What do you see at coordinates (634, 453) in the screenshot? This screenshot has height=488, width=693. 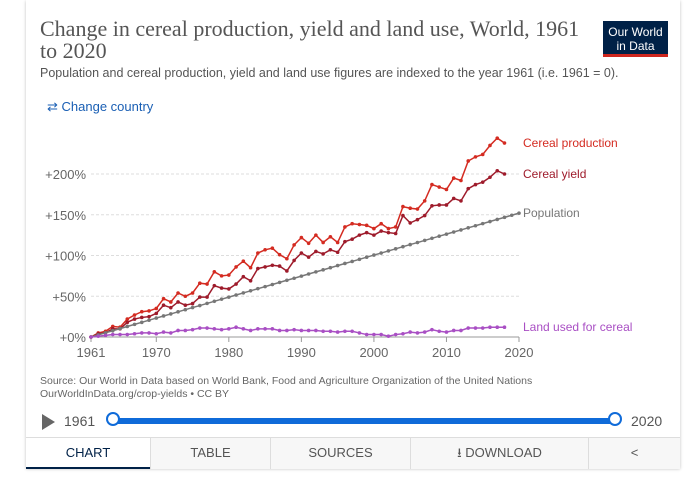 I see `share-icon: <` at bounding box center [634, 453].